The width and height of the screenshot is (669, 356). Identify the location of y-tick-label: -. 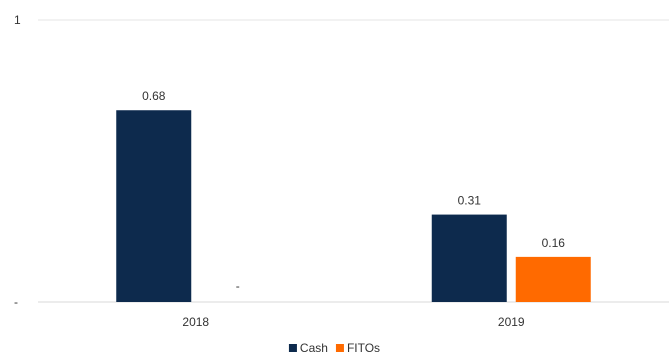
(16, 302).